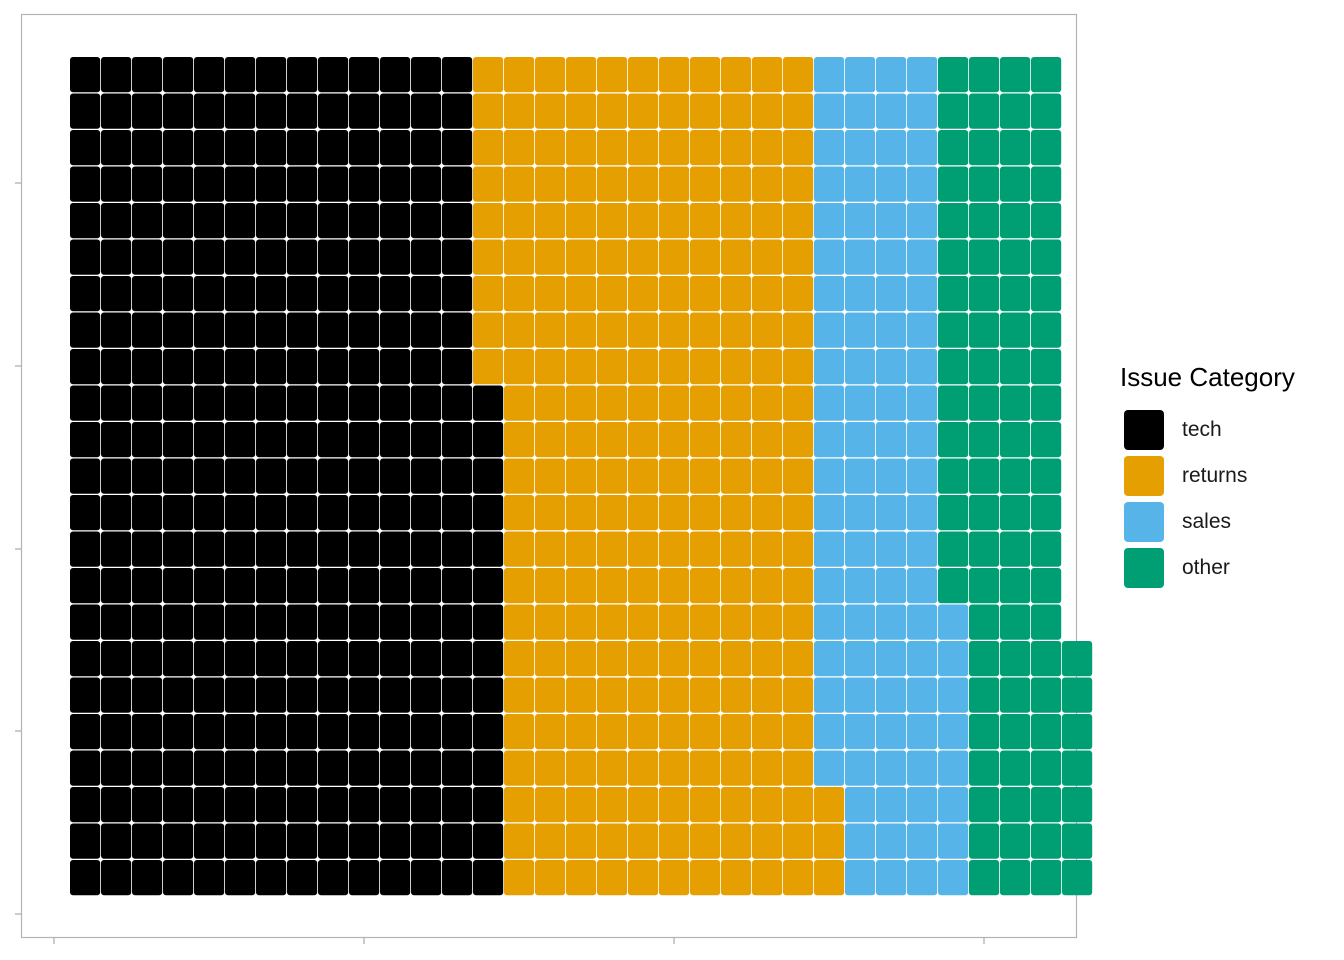 This screenshot has height=960, width=1344. What do you see at coordinates (1207, 521) in the screenshot?
I see `legend-label: sales` at bounding box center [1207, 521].